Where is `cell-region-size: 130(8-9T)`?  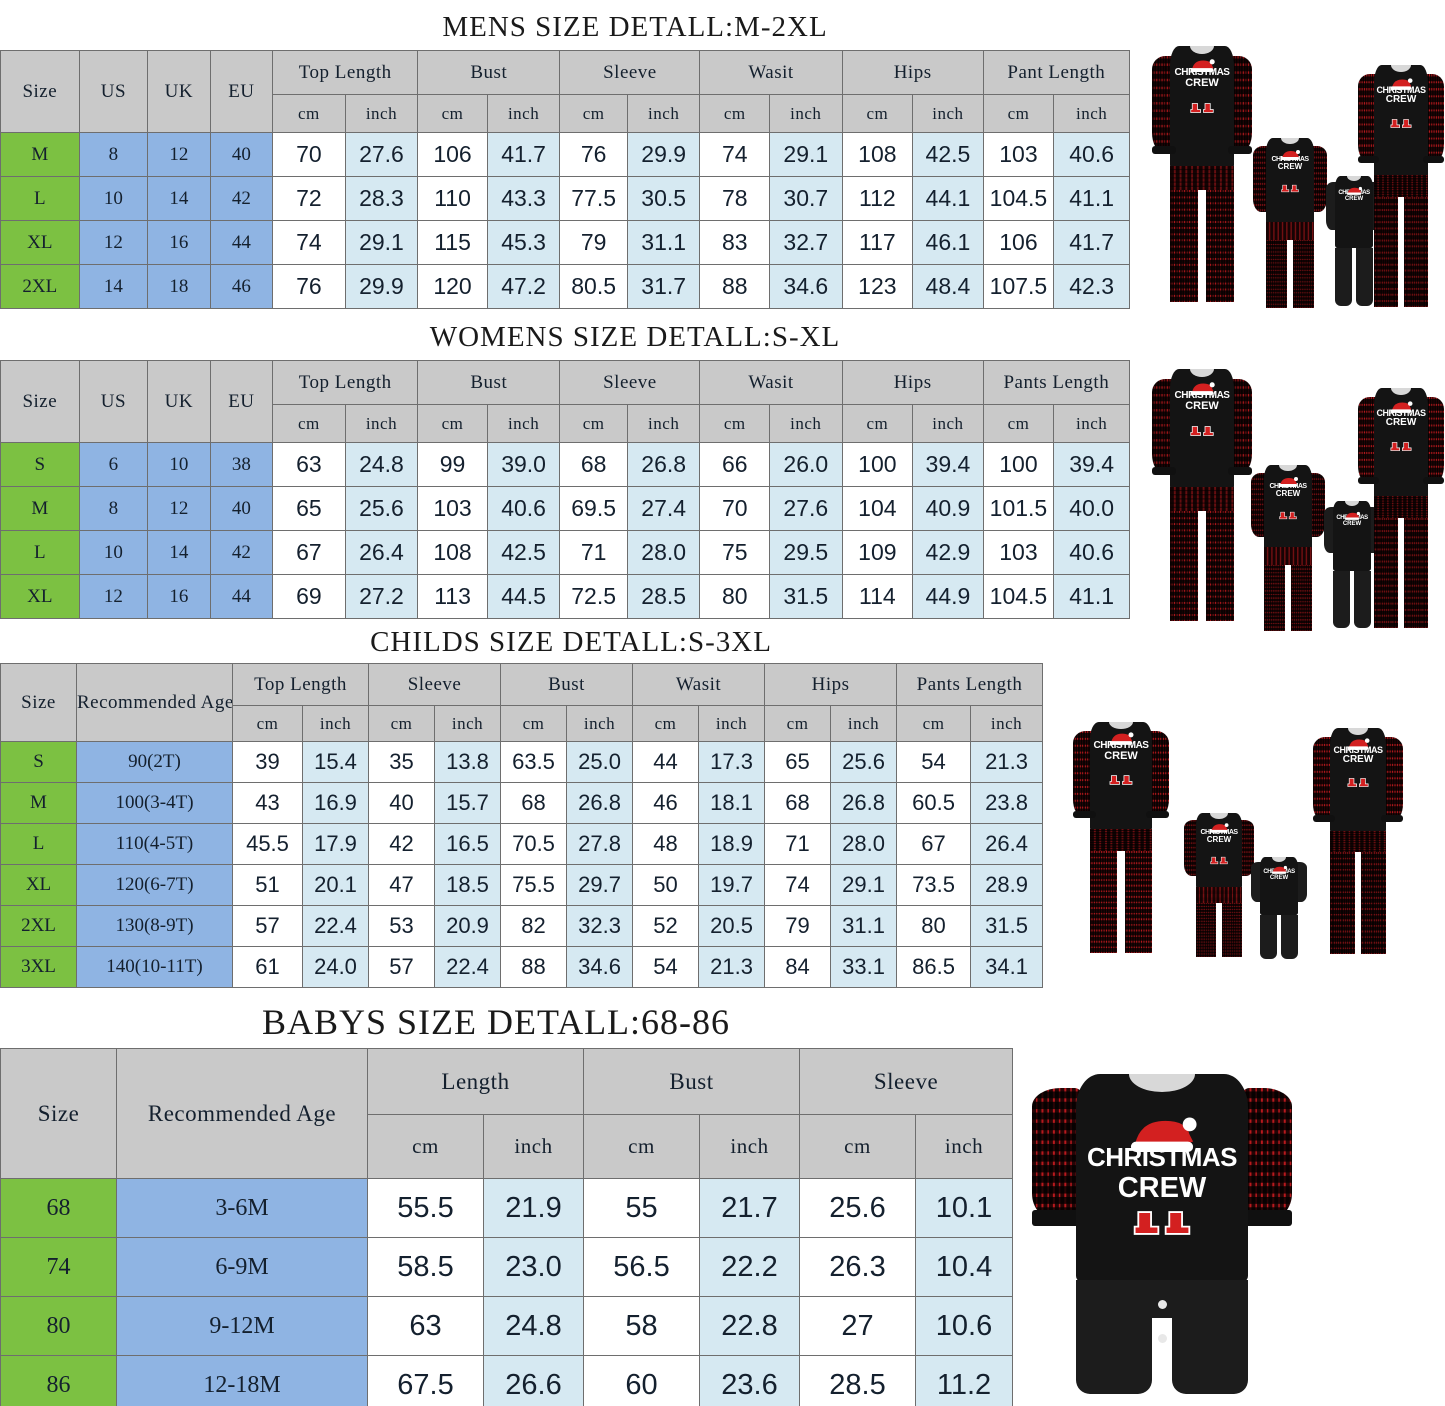
cell-region-size: 130(8-9T) is located at coordinates (154, 926).